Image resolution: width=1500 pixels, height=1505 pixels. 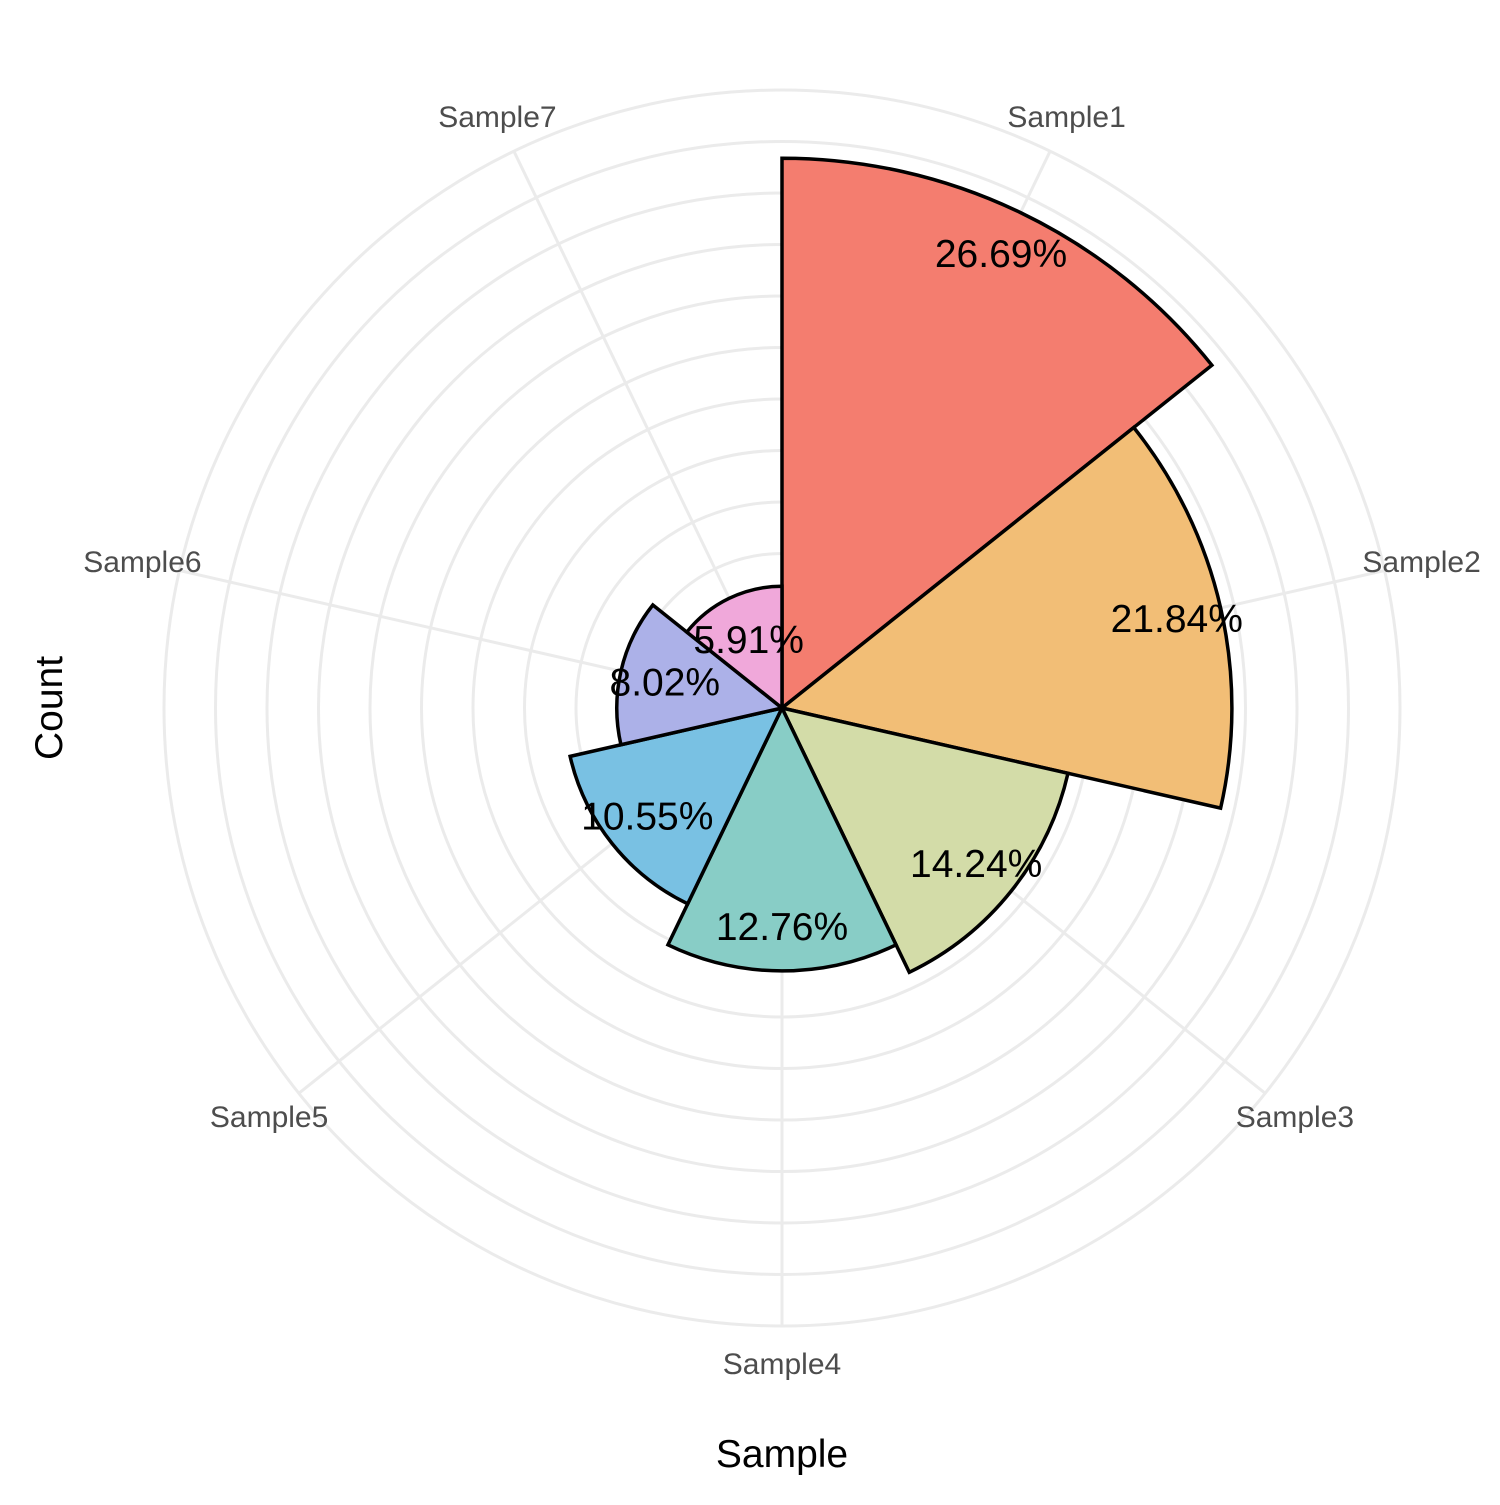 What do you see at coordinates (1066, 117) in the screenshot?
I see `category-label: Sample1` at bounding box center [1066, 117].